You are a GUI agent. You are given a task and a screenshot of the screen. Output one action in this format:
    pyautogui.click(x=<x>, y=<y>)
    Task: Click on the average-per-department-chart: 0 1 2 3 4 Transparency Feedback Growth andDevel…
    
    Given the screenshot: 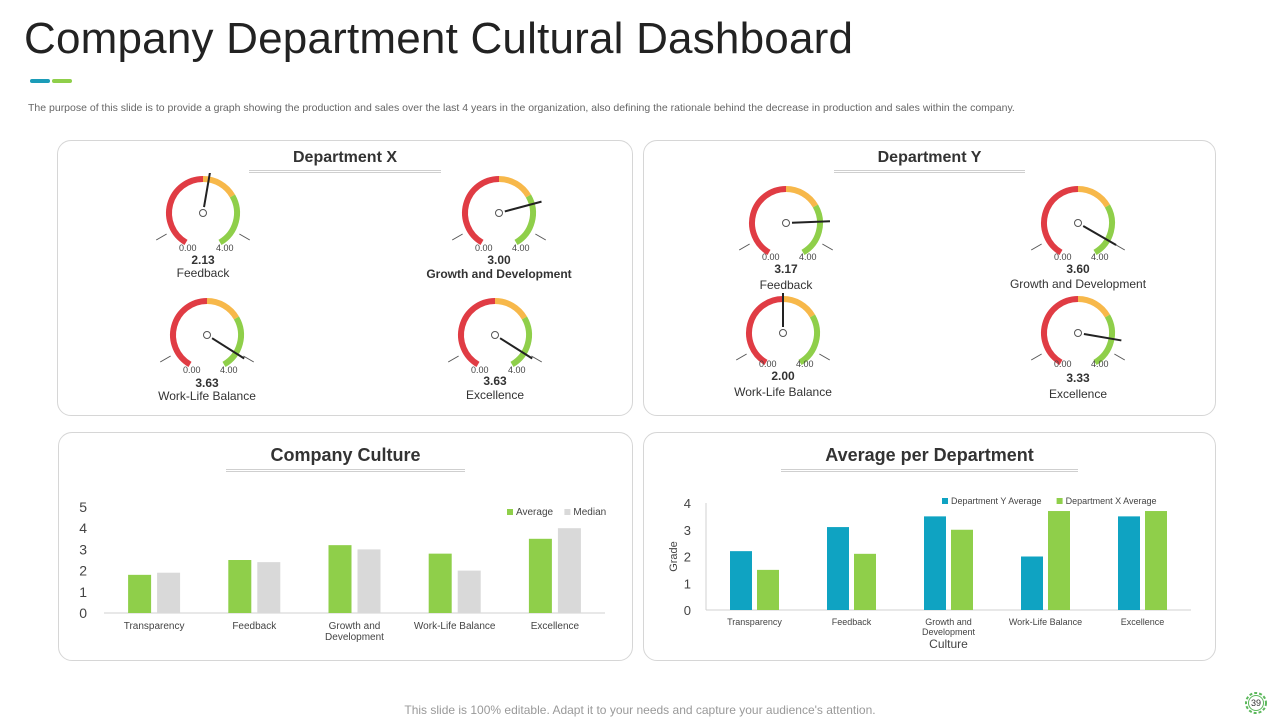 What is the action you would take?
    pyautogui.click(x=929, y=573)
    